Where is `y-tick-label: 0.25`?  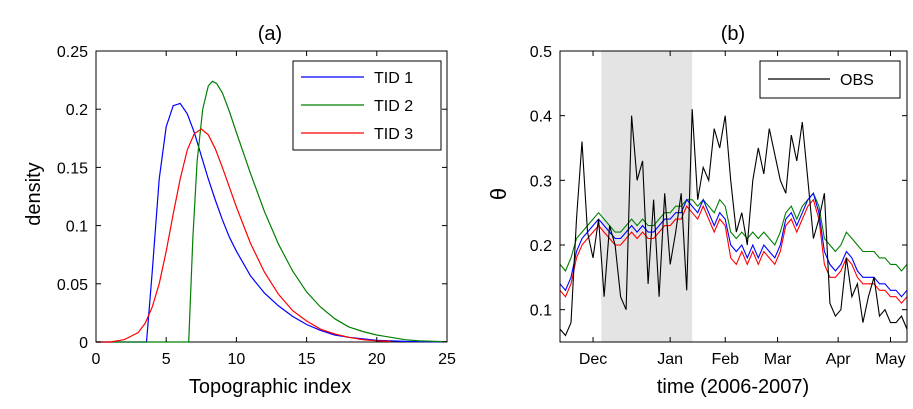 y-tick-label: 0.25 is located at coordinates (72, 52).